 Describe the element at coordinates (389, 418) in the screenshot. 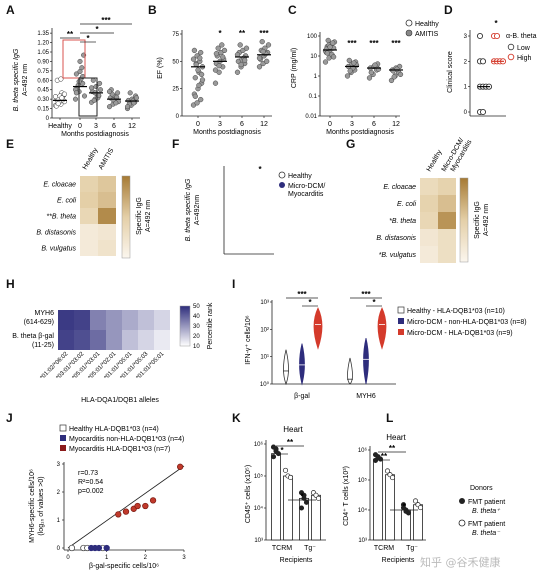

I see `panel-letter-l: L` at that location.